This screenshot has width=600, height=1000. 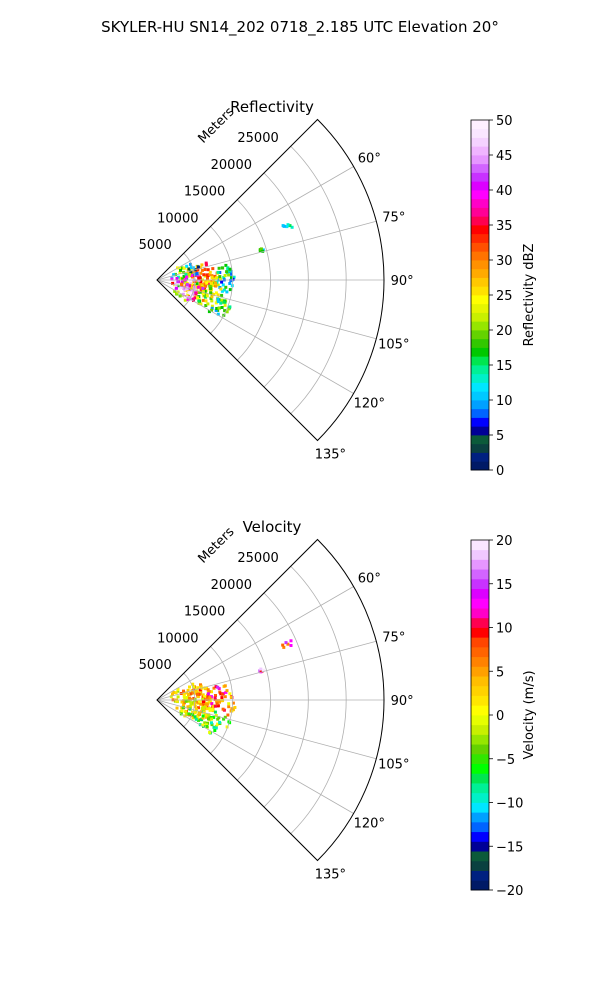 What do you see at coordinates (255, 756) in the screenshot?
I see `azimuth-spoke` at bounding box center [255, 756].